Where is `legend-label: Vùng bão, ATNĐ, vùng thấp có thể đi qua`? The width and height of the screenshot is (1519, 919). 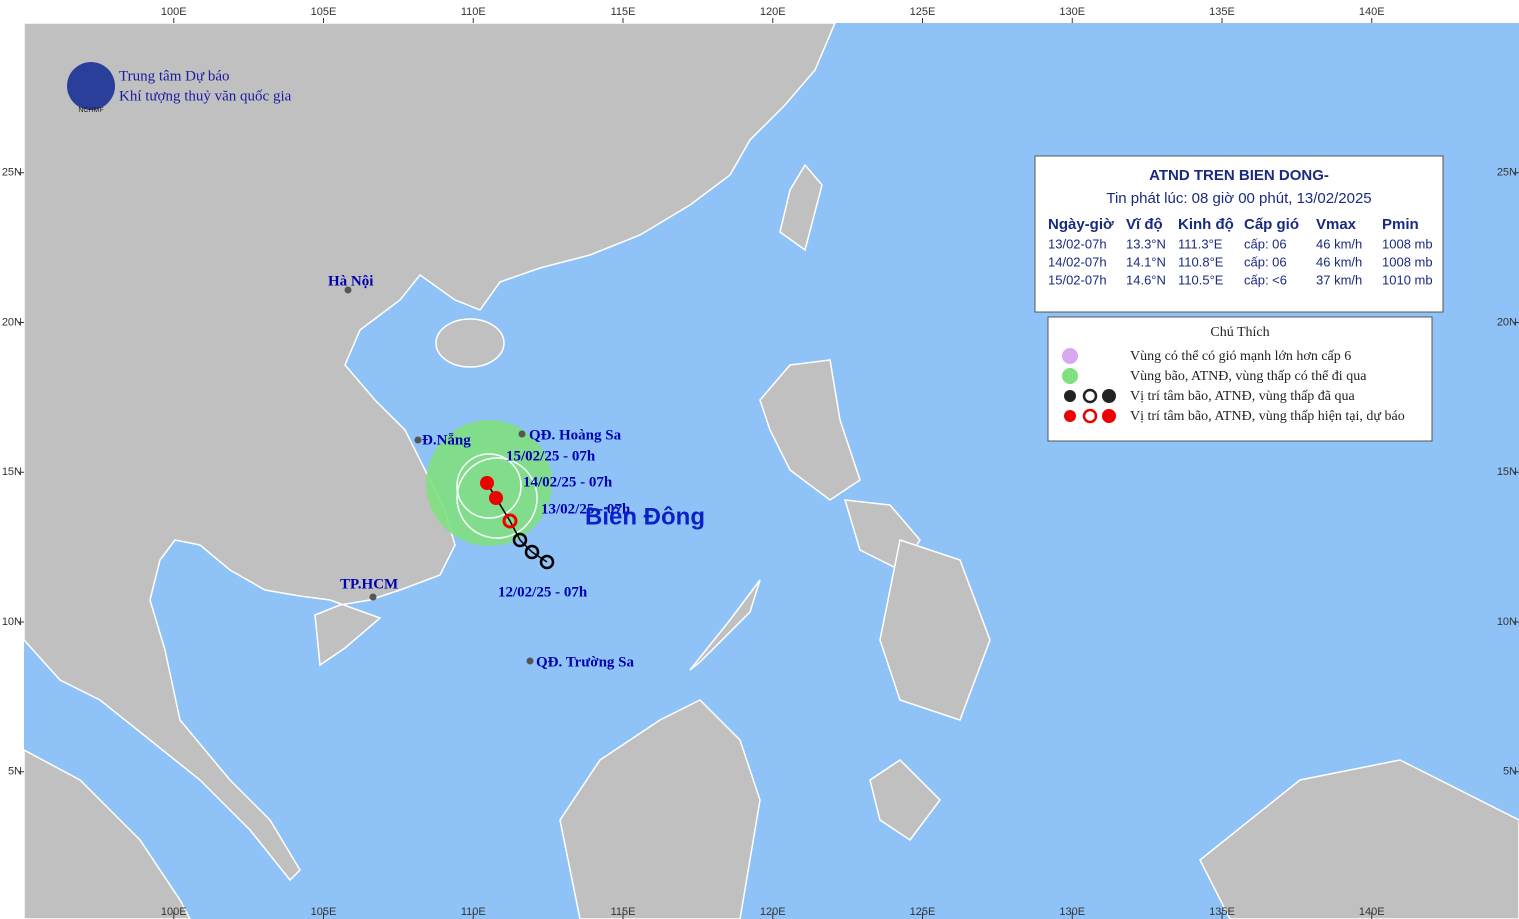
legend-label: Vùng bão, ATNĐ, vùng thấp có thể đi qua is located at coordinates (1248, 376).